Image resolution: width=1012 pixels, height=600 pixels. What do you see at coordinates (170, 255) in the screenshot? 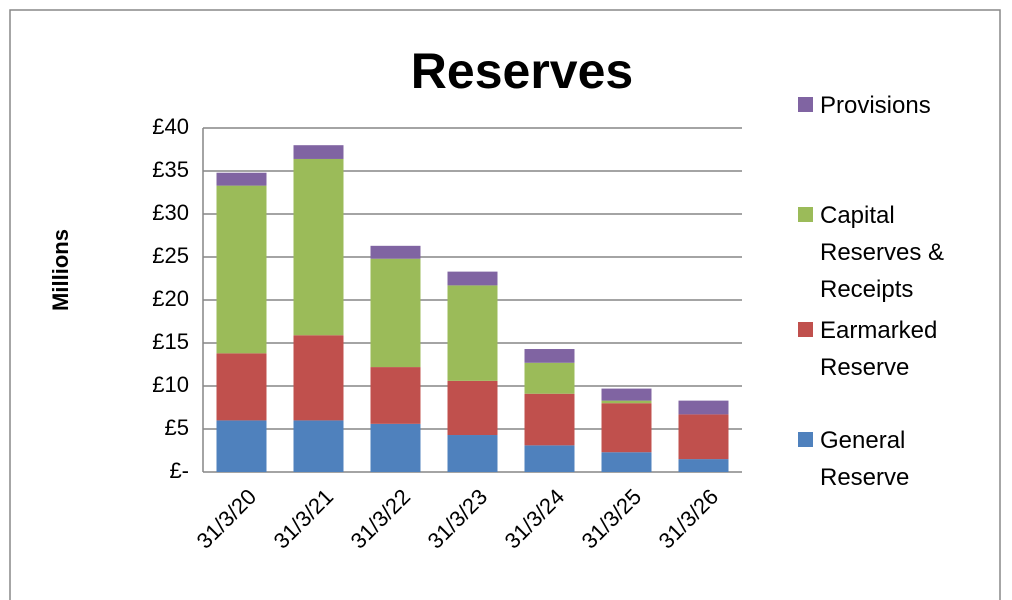
I see `y-tick-label: £25` at bounding box center [170, 255].